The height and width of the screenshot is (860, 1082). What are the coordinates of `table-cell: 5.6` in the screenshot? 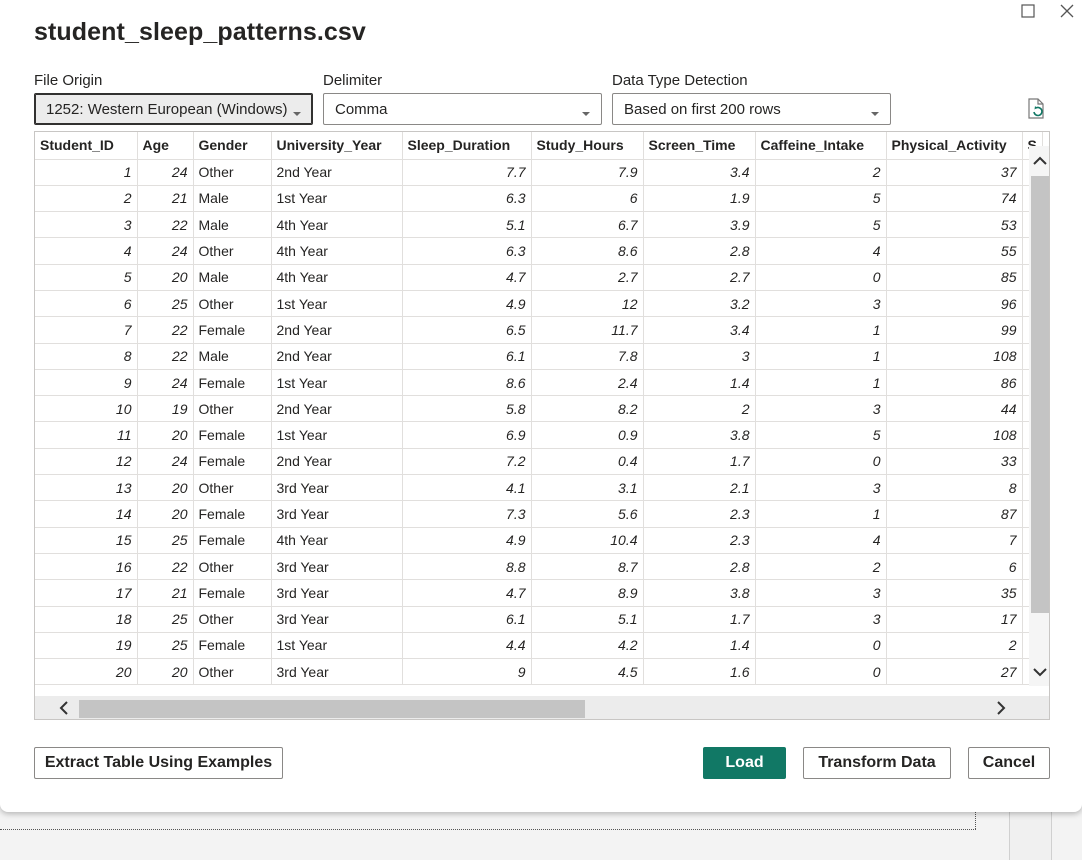 It's located at (587, 514).